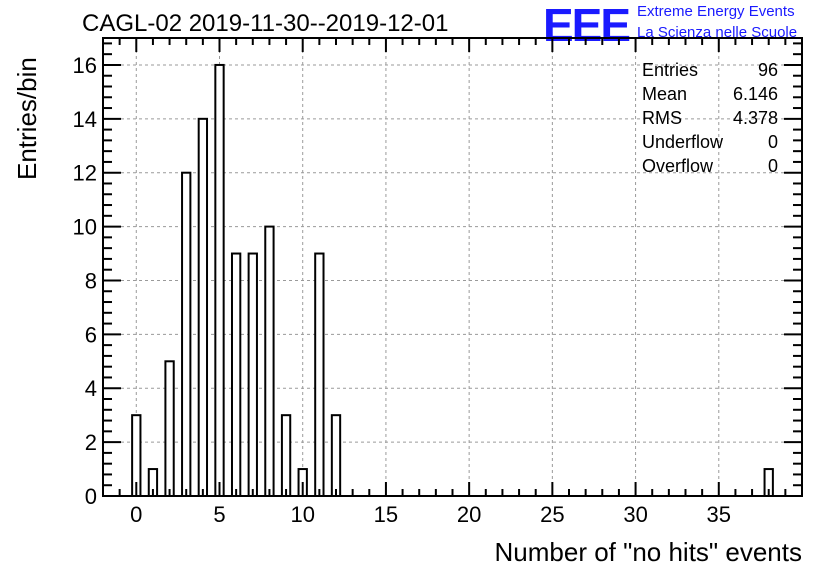 The height and width of the screenshot is (572, 836). I want to click on y-axis-label: Entries/bin, so click(27, 118).